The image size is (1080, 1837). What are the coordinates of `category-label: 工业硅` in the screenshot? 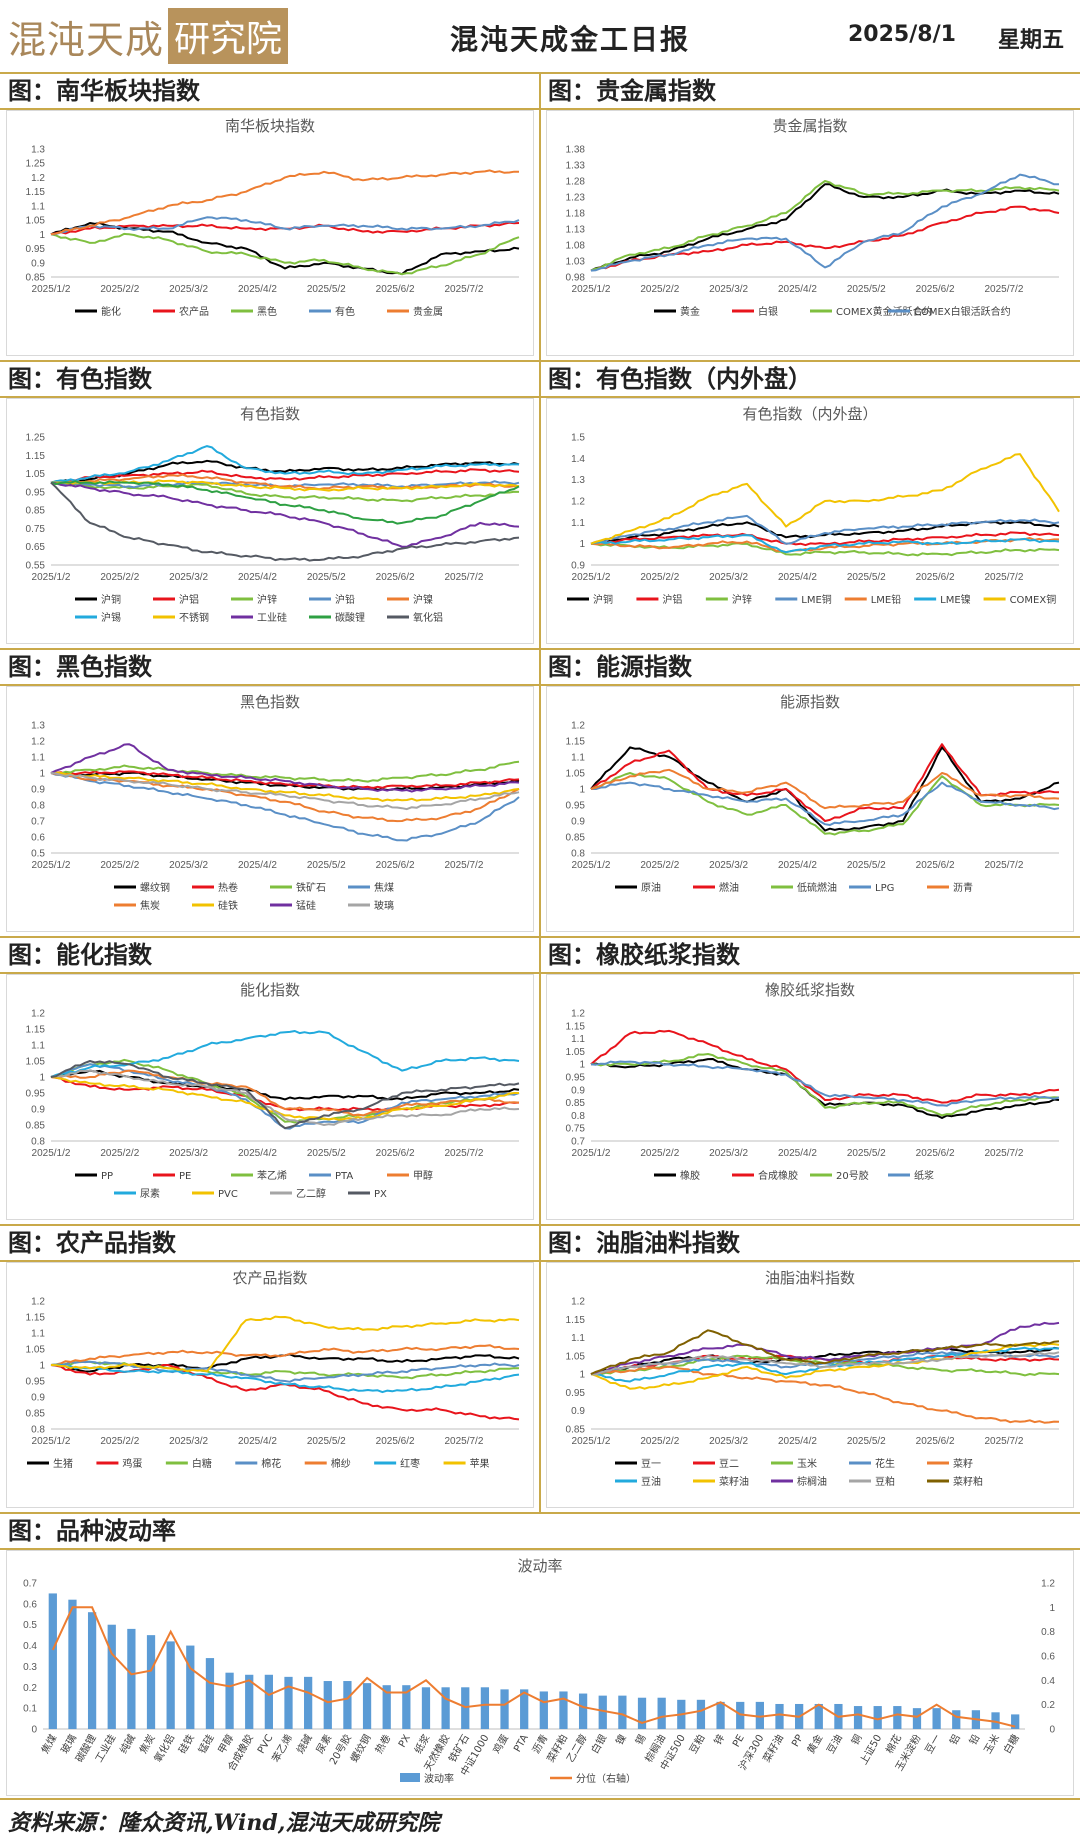 It's located at (105, 1748).